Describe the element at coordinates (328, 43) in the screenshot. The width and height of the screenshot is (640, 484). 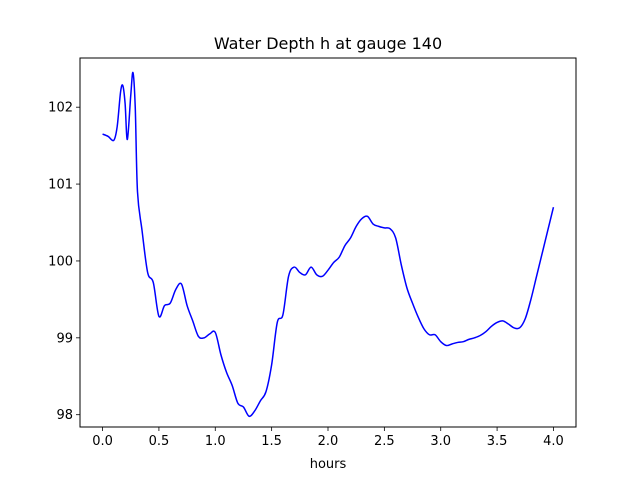
I see `chart-title: Water Depth h at gauge 140` at that location.